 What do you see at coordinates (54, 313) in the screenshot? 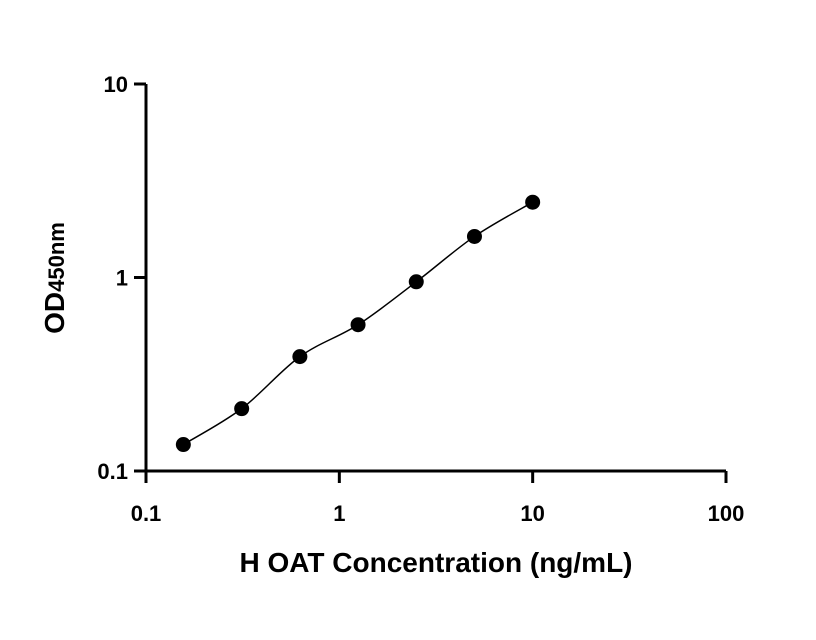
I see `y-axis-title-main: OD` at bounding box center [54, 313].